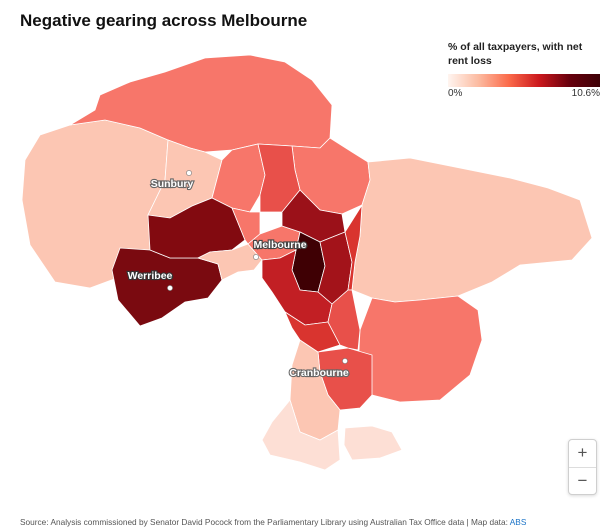  I want to click on legend-labels: 0% 10.6%, so click(524, 93).